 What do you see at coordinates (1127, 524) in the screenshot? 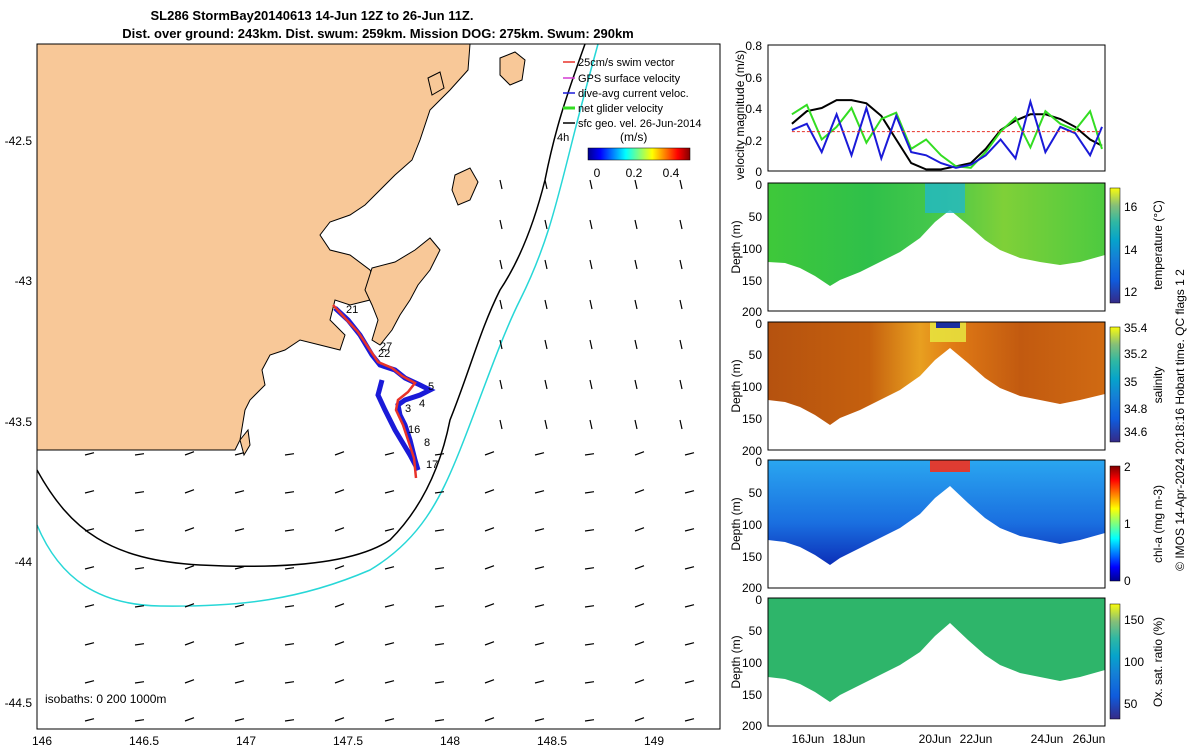
I see `colorbar-tick: 1` at bounding box center [1127, 524].